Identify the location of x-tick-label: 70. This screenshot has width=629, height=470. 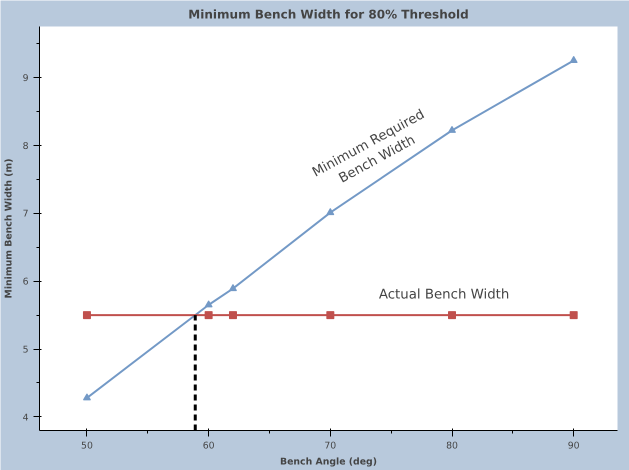
(330, 446).